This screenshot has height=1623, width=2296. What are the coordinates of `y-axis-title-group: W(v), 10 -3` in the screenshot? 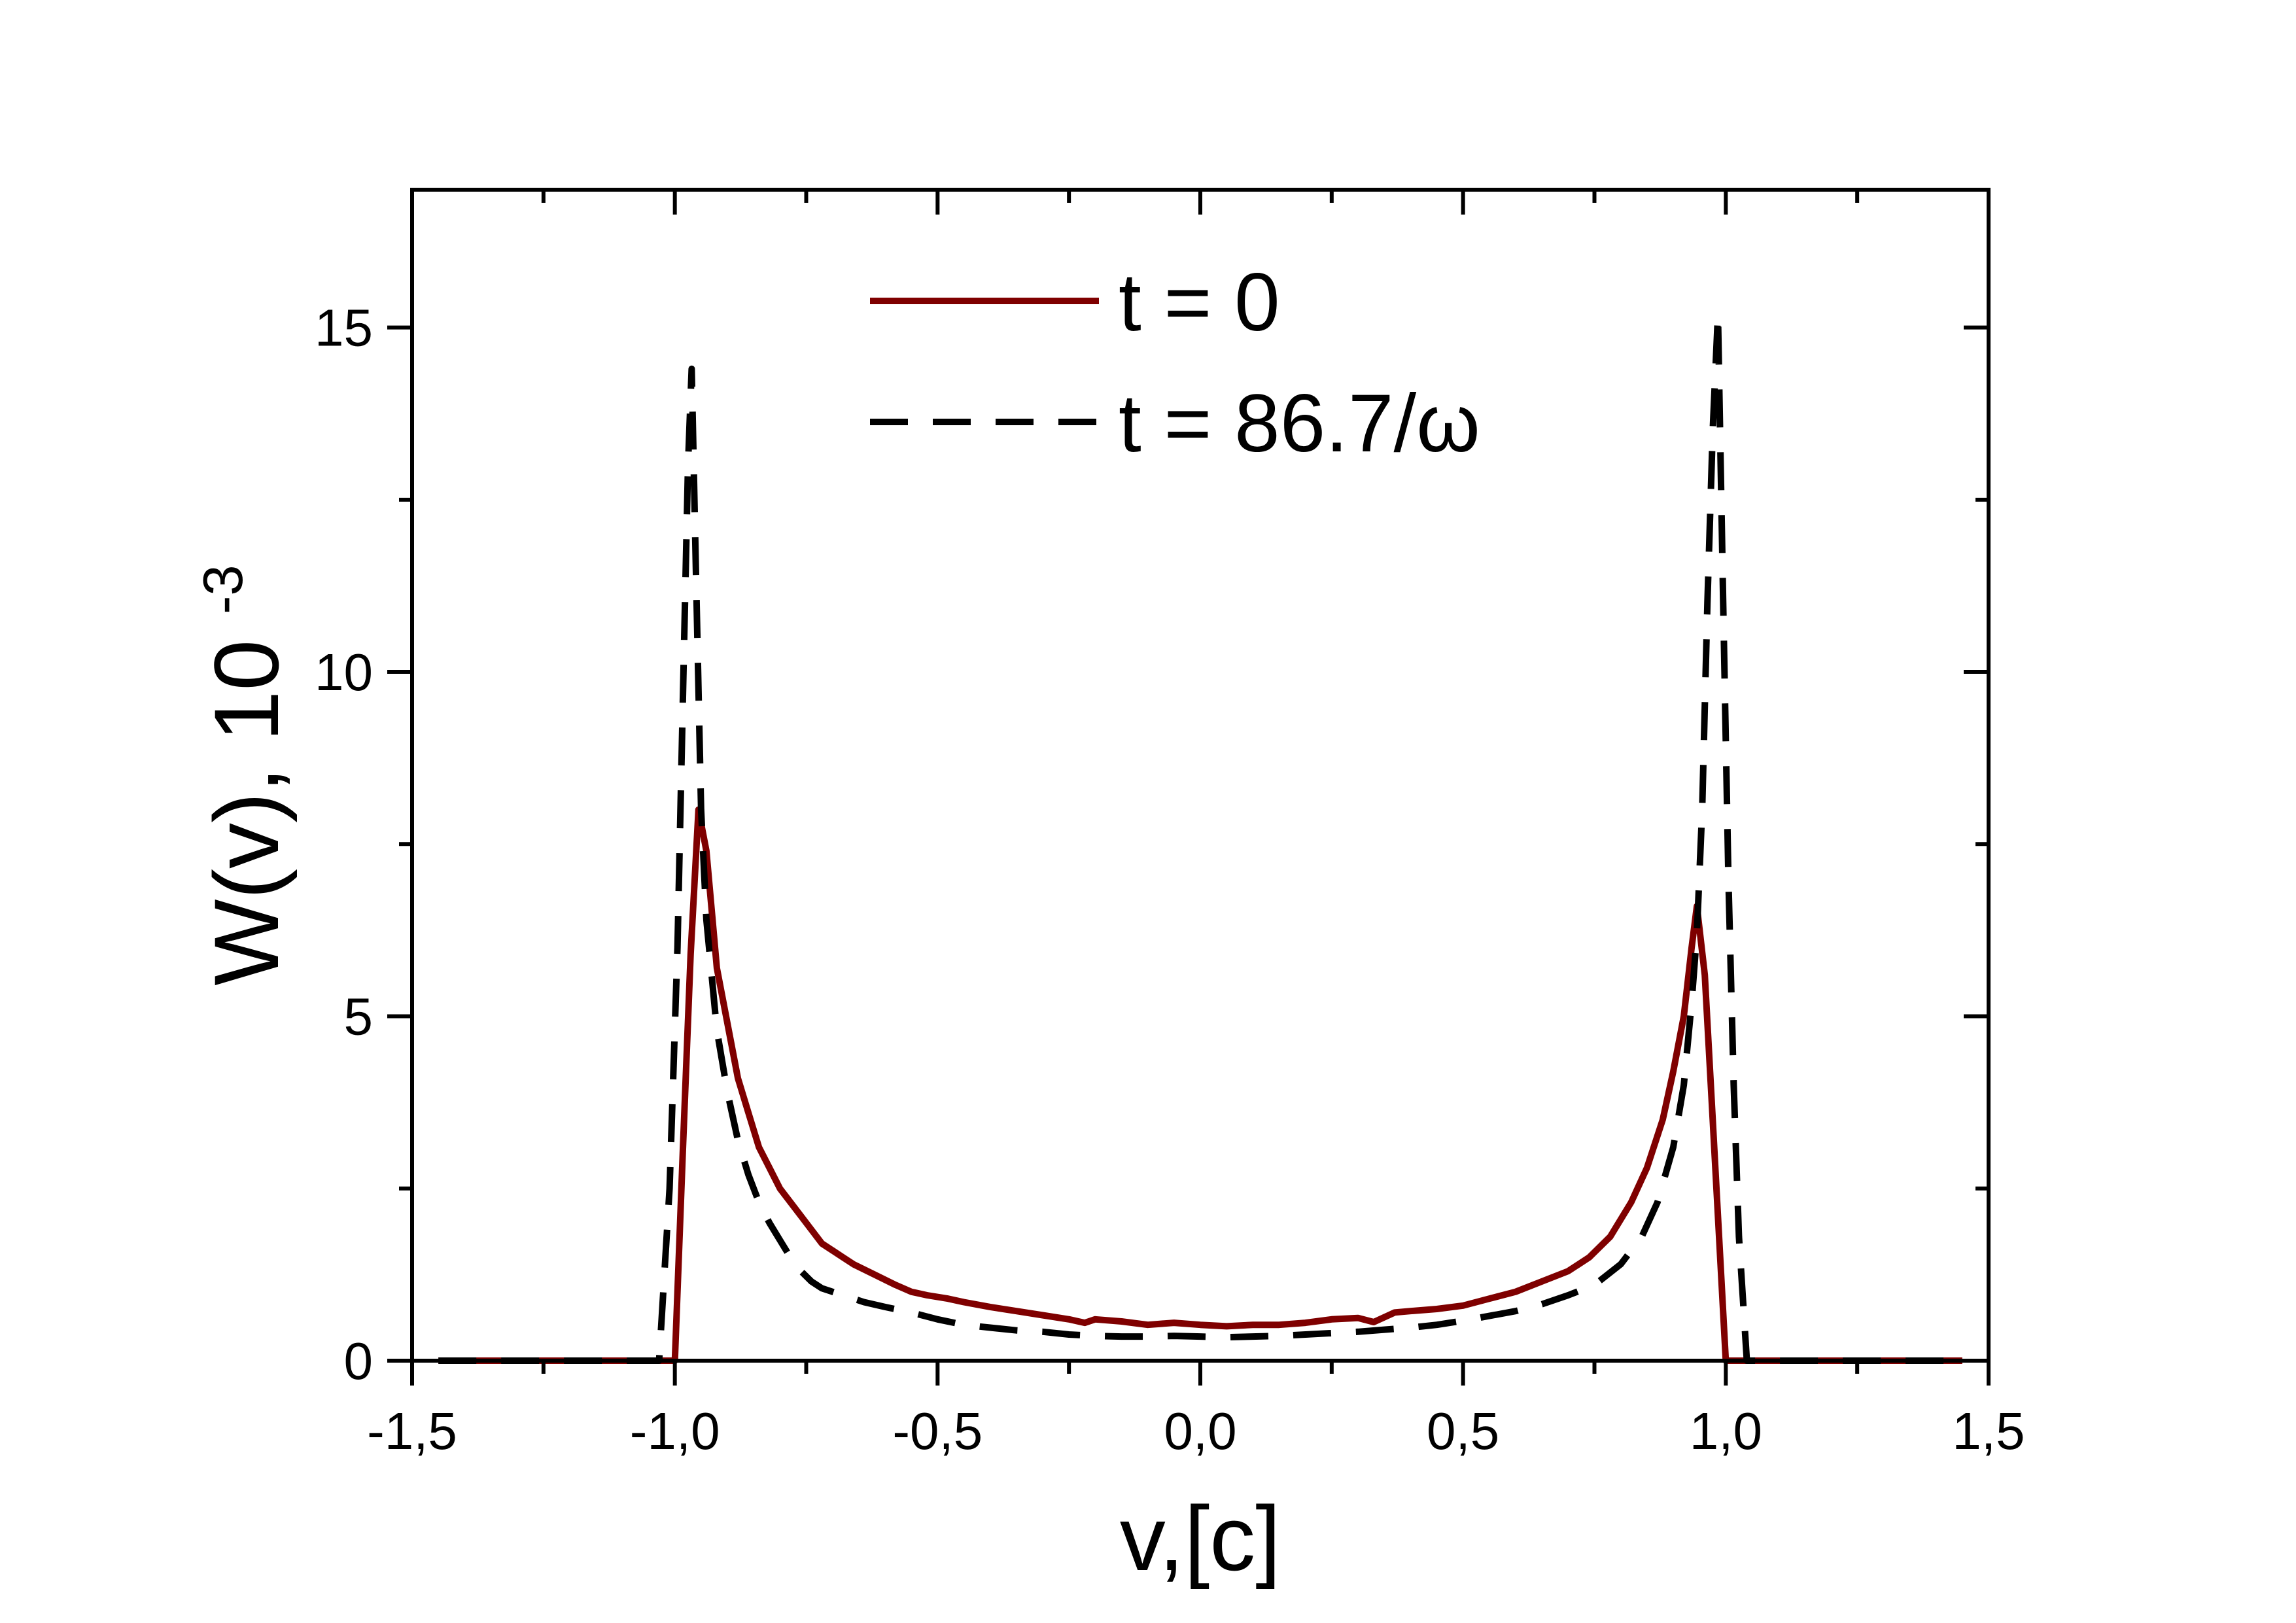 It's located at (245, 775).